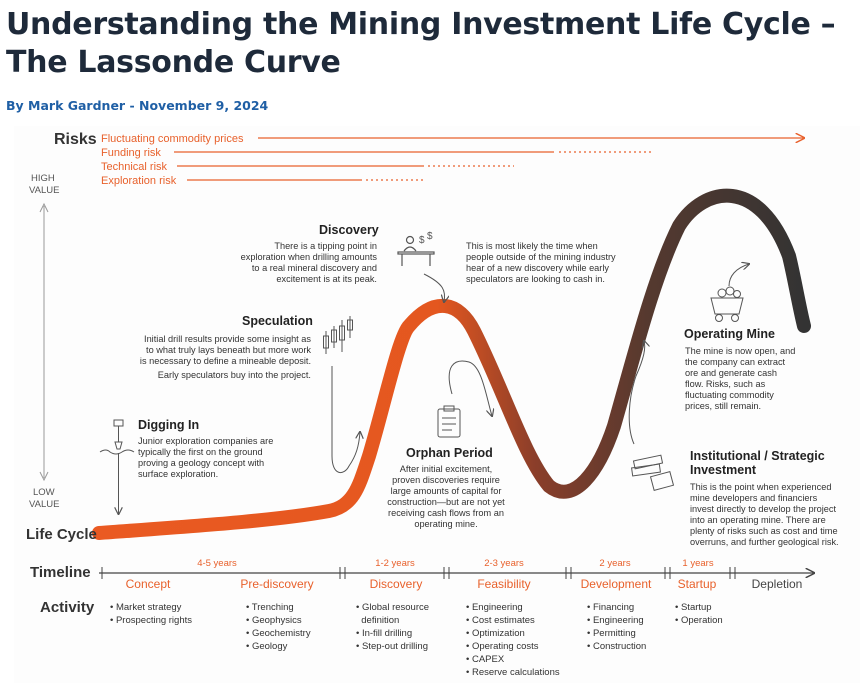  Describe the element at coordinates (446, 513) in the screenshot. I see `svg-text: receiving cash flows from an` at that location.